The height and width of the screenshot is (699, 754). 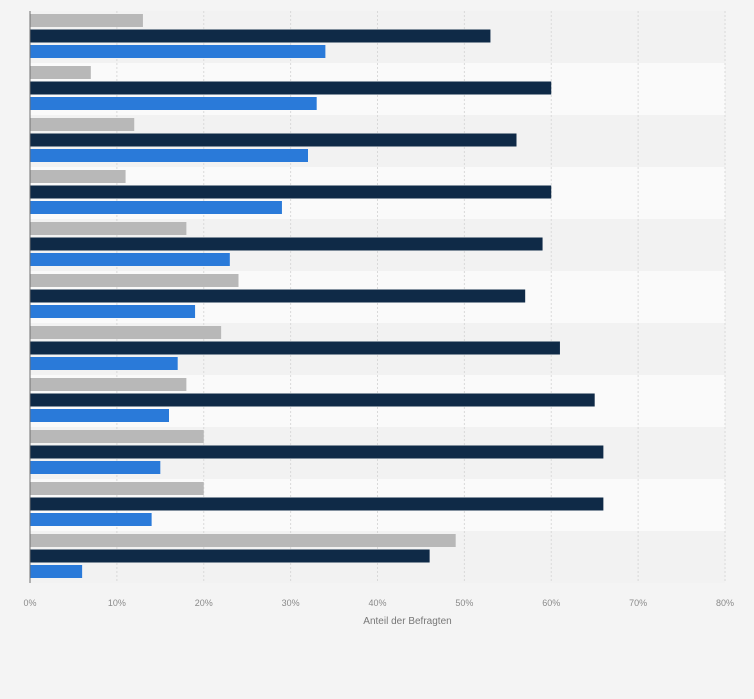 I want to click on x-tick-label: 80%, so click(x=725, y=603).